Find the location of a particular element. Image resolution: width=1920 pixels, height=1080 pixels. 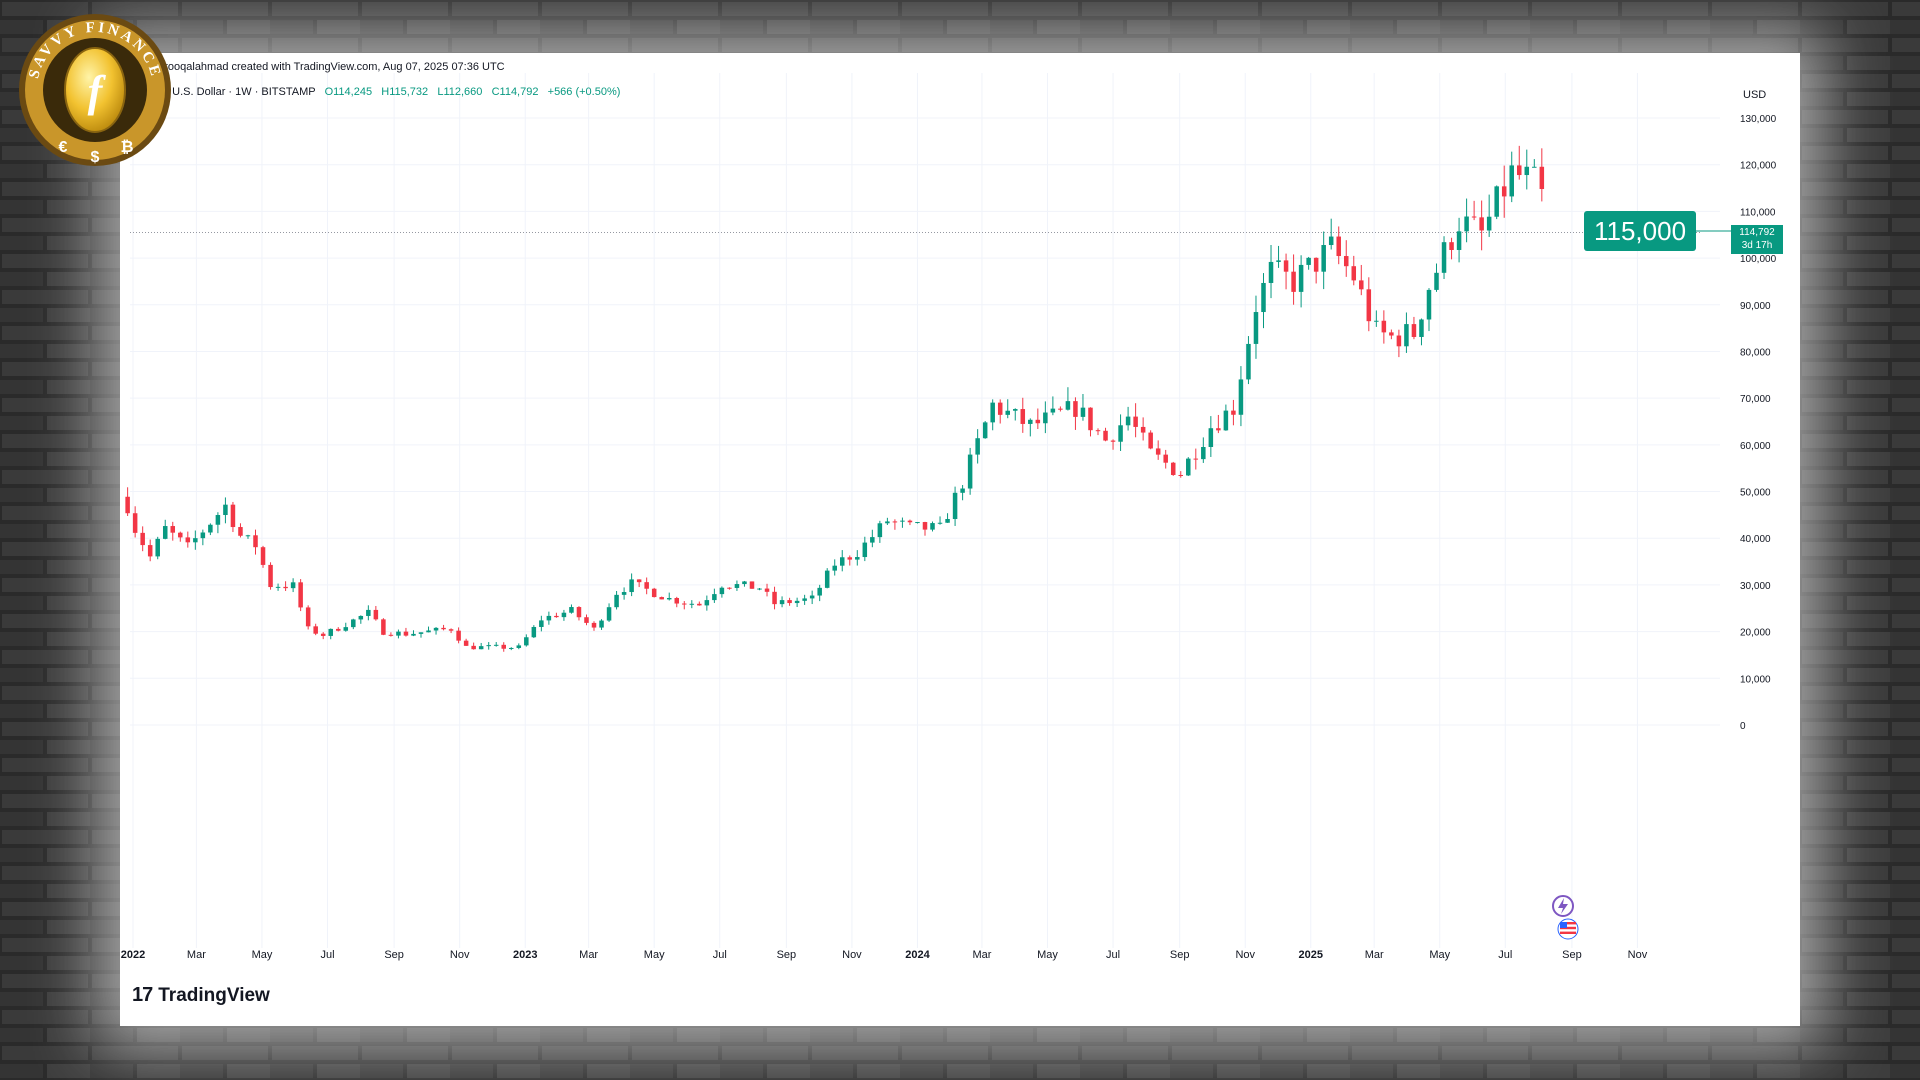

lightning-event-icon is located at coordinates (1563, 906).